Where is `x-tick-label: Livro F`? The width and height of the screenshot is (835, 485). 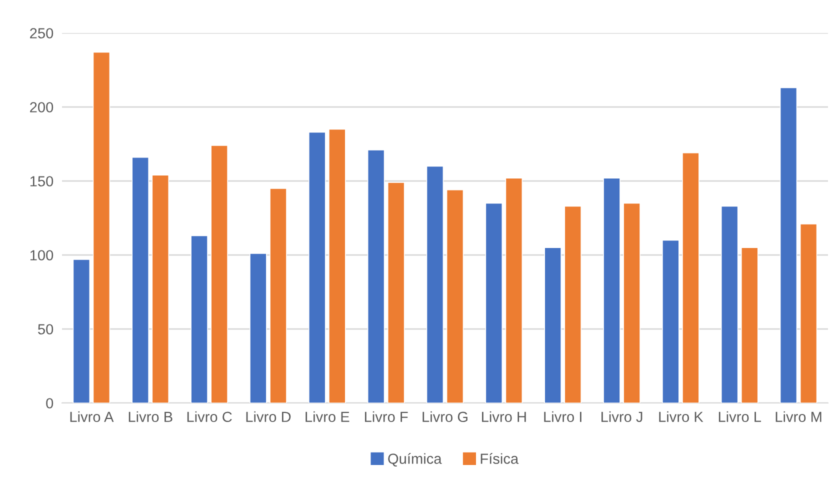 x-tick-label: Livro F is located at coordinates (386, 416).